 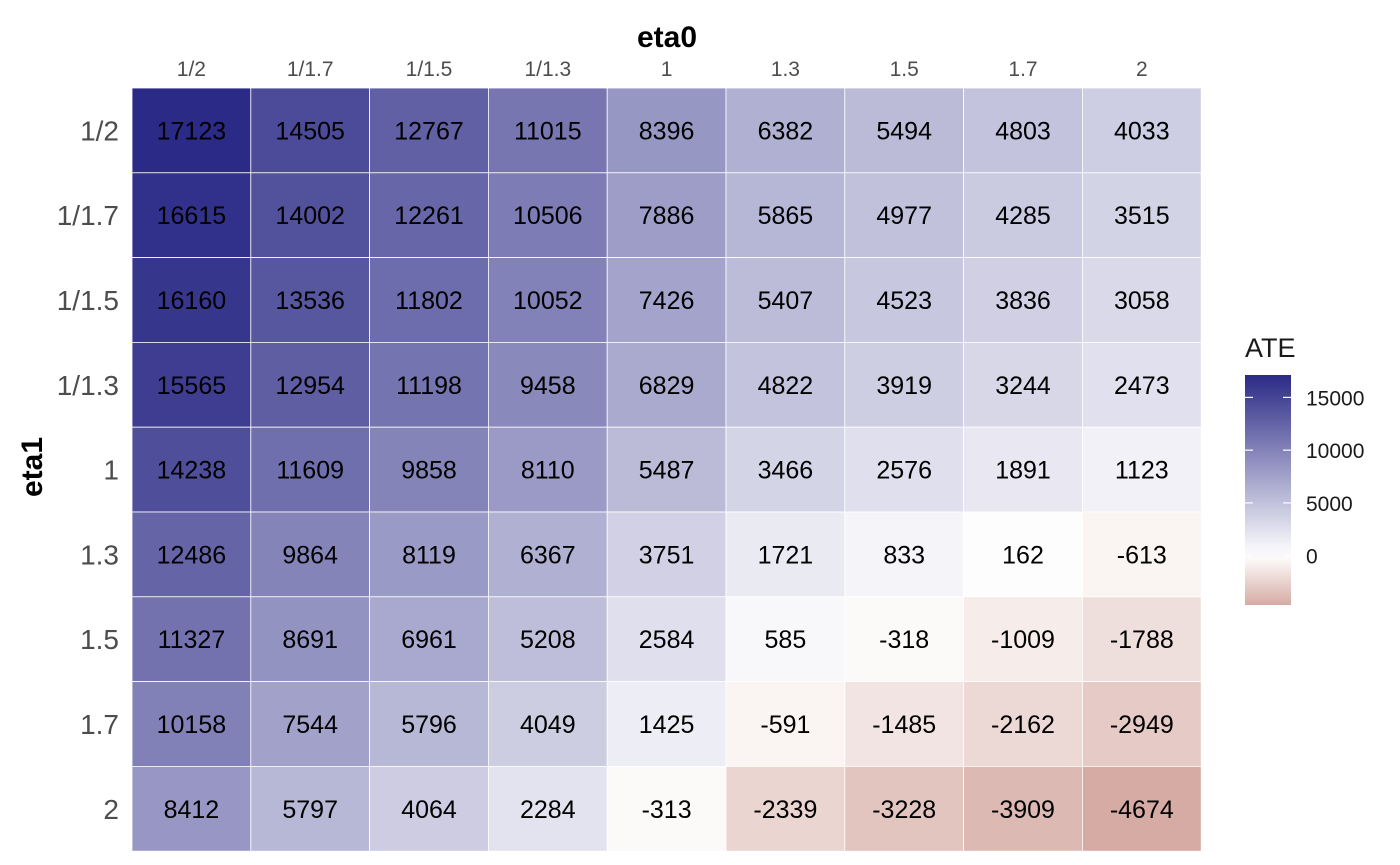 I want to click on cell-value-label: 5487, so click(x=667, y=471).